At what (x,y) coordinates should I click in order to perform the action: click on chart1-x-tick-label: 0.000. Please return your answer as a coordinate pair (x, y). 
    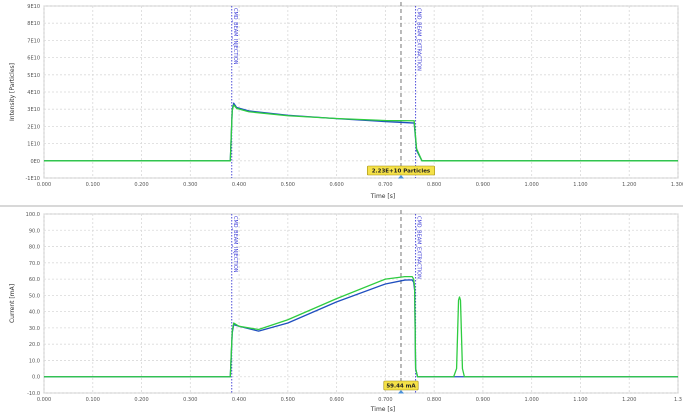
    Looking at the image, I should click on (44, 185).